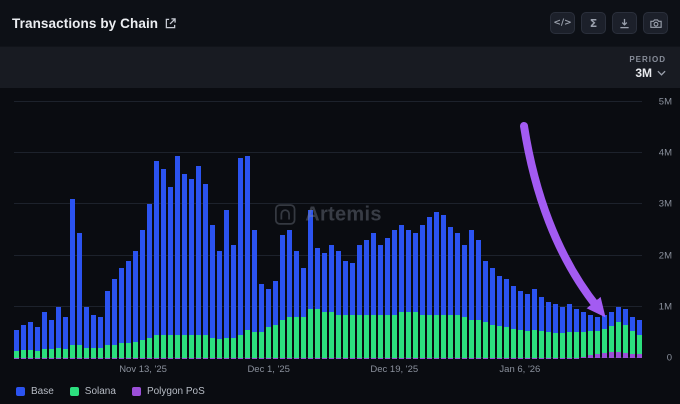 This screenshot has height=404, width=680. I want to click on screenshot-button, so click(655, 23).